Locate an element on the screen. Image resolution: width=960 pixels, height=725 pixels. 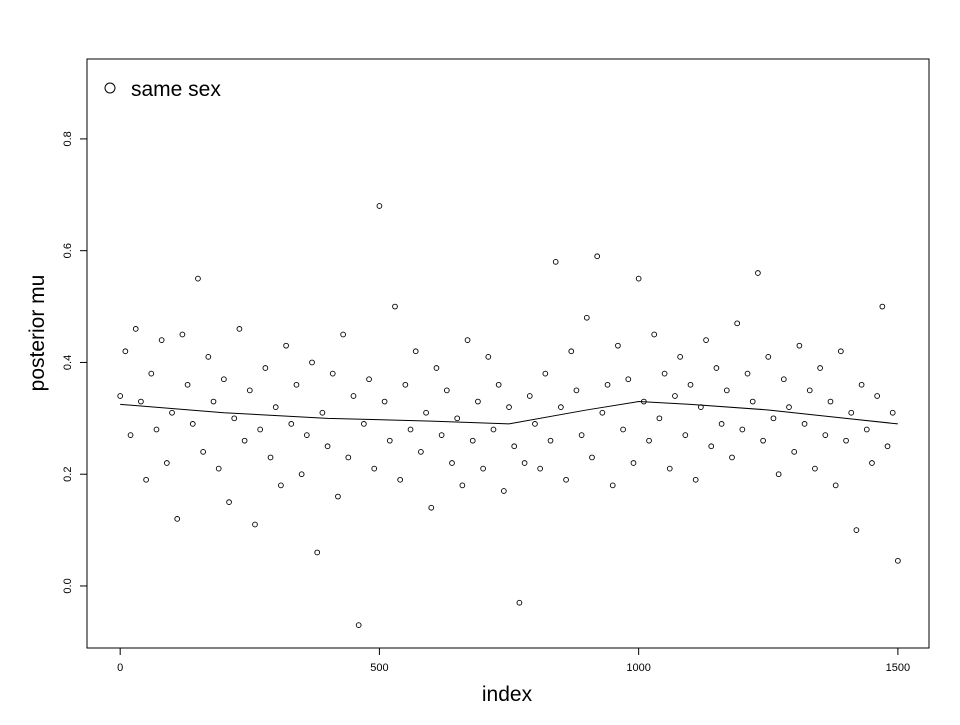
y-tick-label: 0.4 is located at coordinates (68, 362).